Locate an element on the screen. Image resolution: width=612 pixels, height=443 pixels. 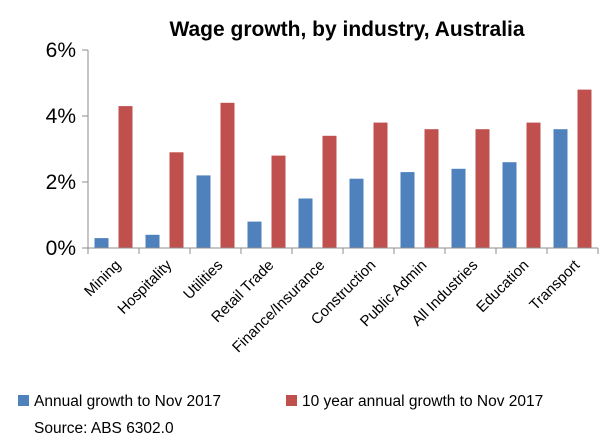
y-axis: 0% 2% 4% 6% is located at coordinates (67, 149).